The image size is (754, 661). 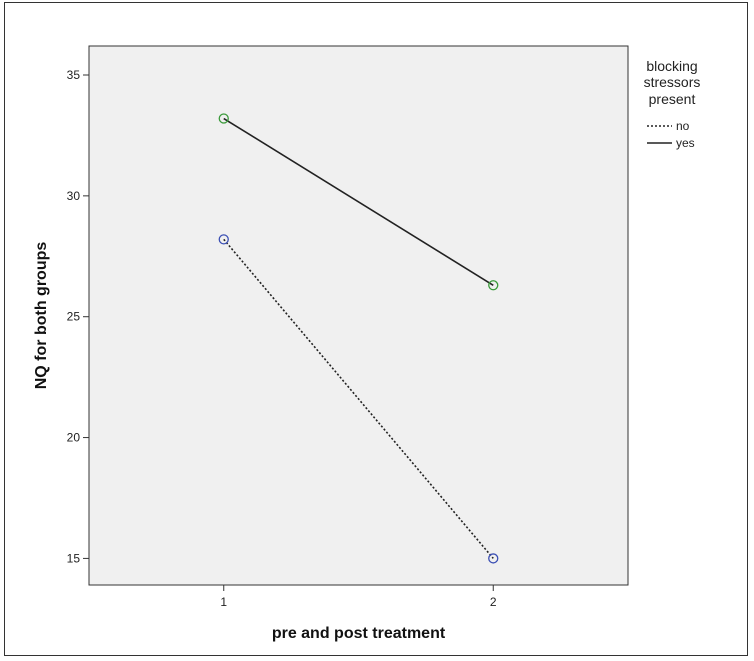 What do you see at coordinates (41, 316) in the screenshot?
I see `y-axis-title: NQ for both groups` at bounding box center [41, 316].